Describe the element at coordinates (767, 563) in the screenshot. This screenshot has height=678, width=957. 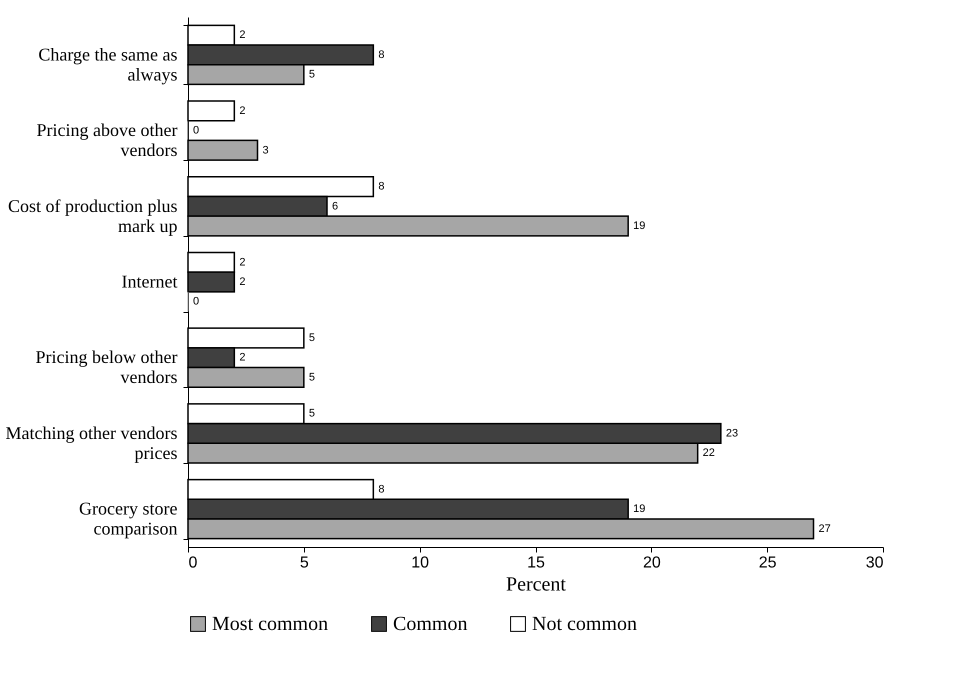
I see `x-tick-label: 25` at that location.